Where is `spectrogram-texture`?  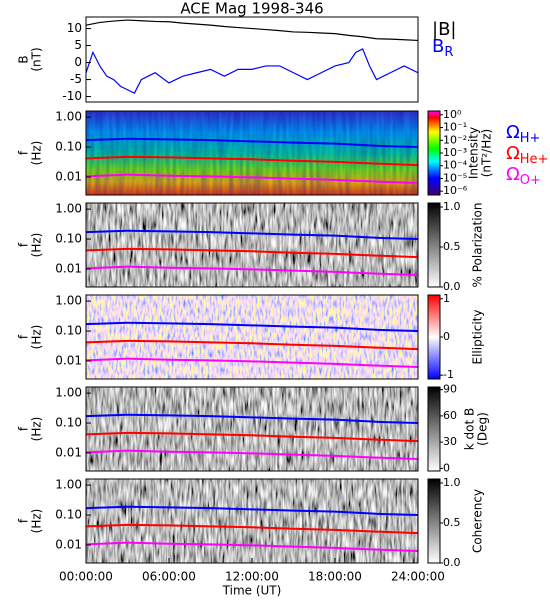 spectrogram-texture is located at coordinates (252, 153).